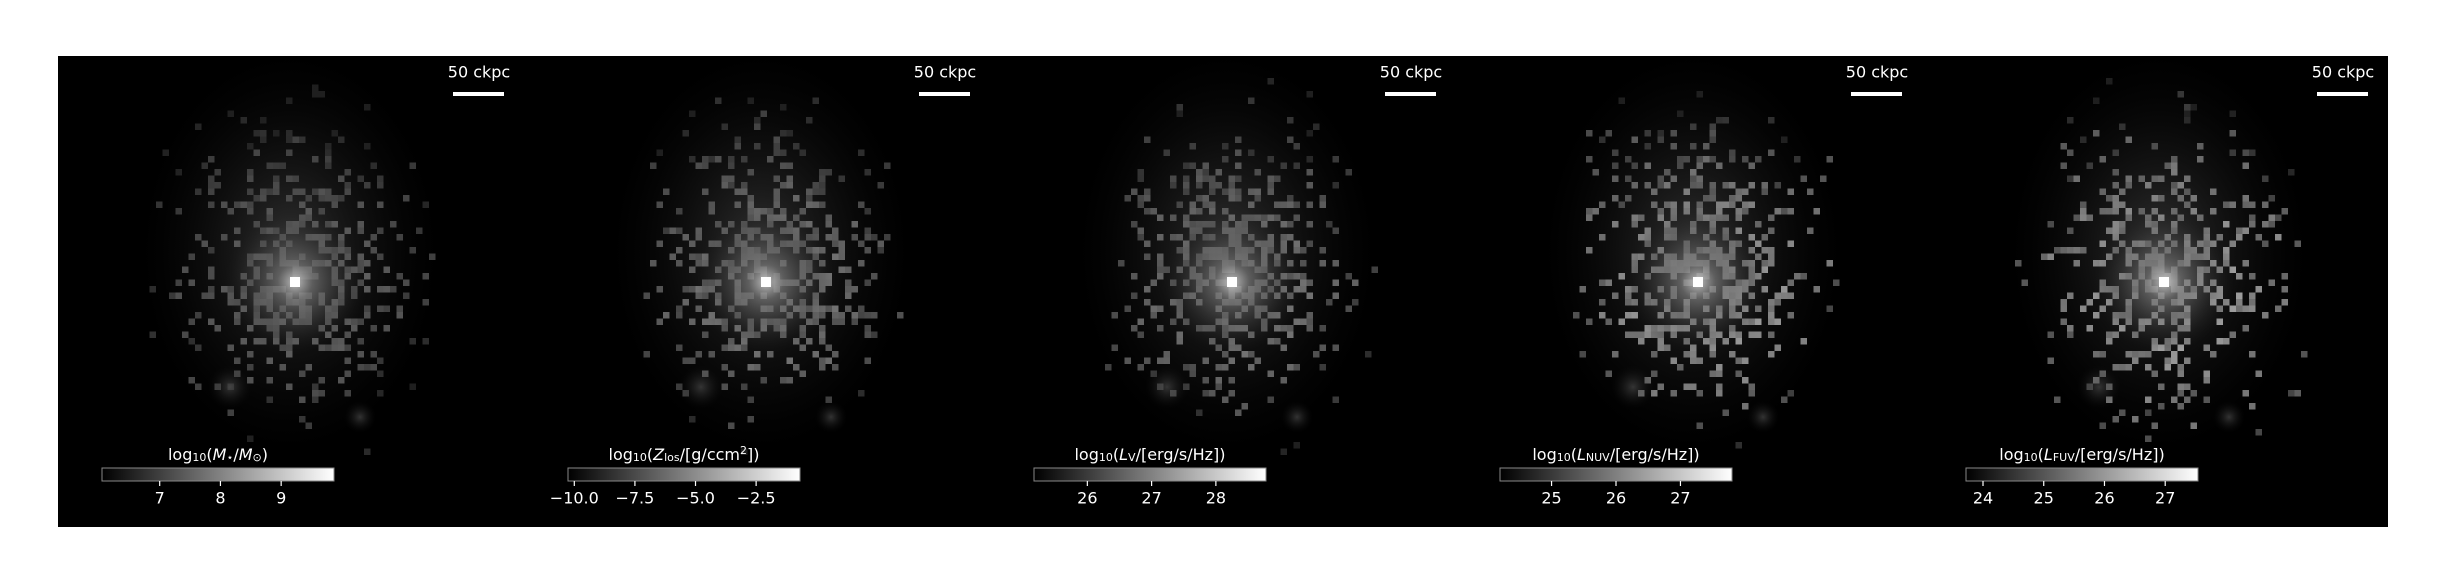 This screenshot has height=584, width=2444. I want to click on tick-label: 24, so click(1983, 498).